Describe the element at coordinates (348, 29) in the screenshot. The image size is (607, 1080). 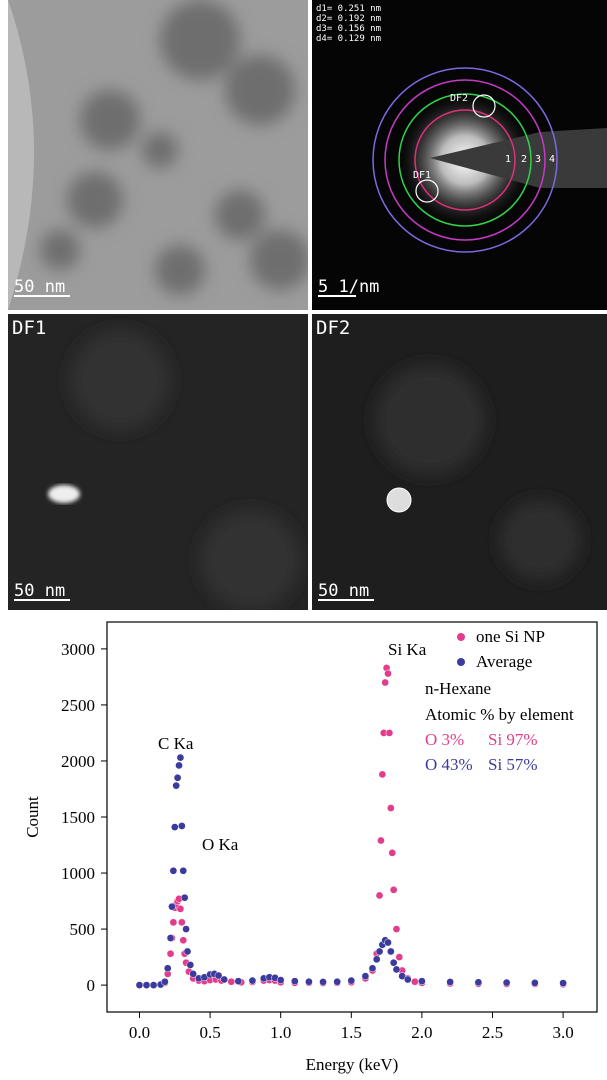
I see `d-spacing: d3= 0.156 nm` at that location.